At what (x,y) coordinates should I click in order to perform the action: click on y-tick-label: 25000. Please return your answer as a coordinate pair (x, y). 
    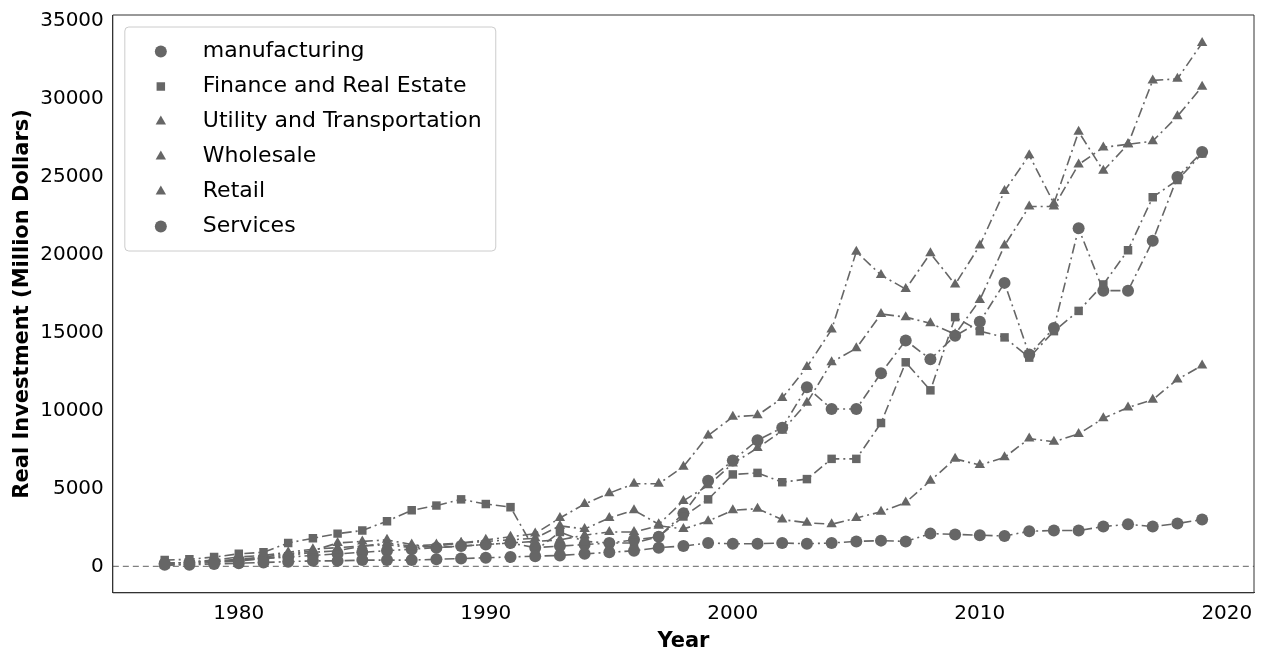
    Looking at the image, I should click on (72, 175).